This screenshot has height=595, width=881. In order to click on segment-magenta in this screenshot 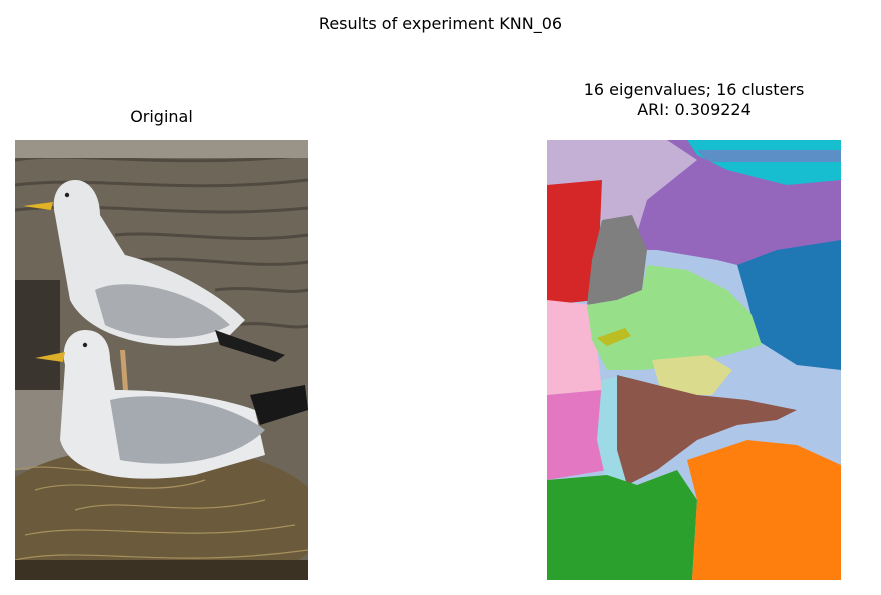, I will do `click(577, 435)`.